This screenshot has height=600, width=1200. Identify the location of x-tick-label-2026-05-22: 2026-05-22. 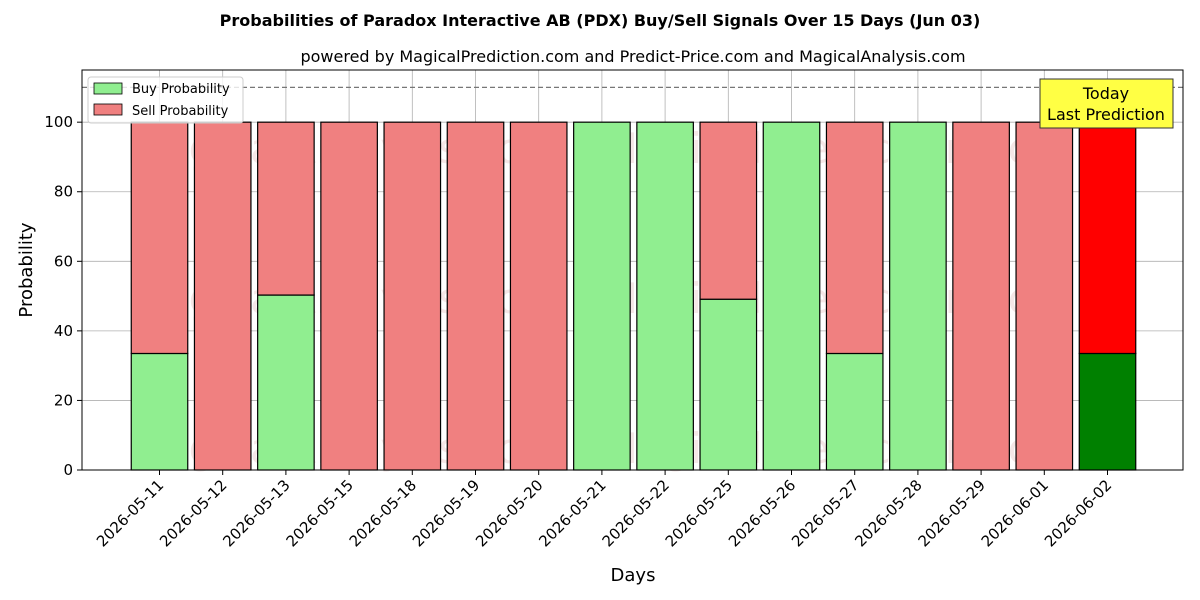
(636, 513).